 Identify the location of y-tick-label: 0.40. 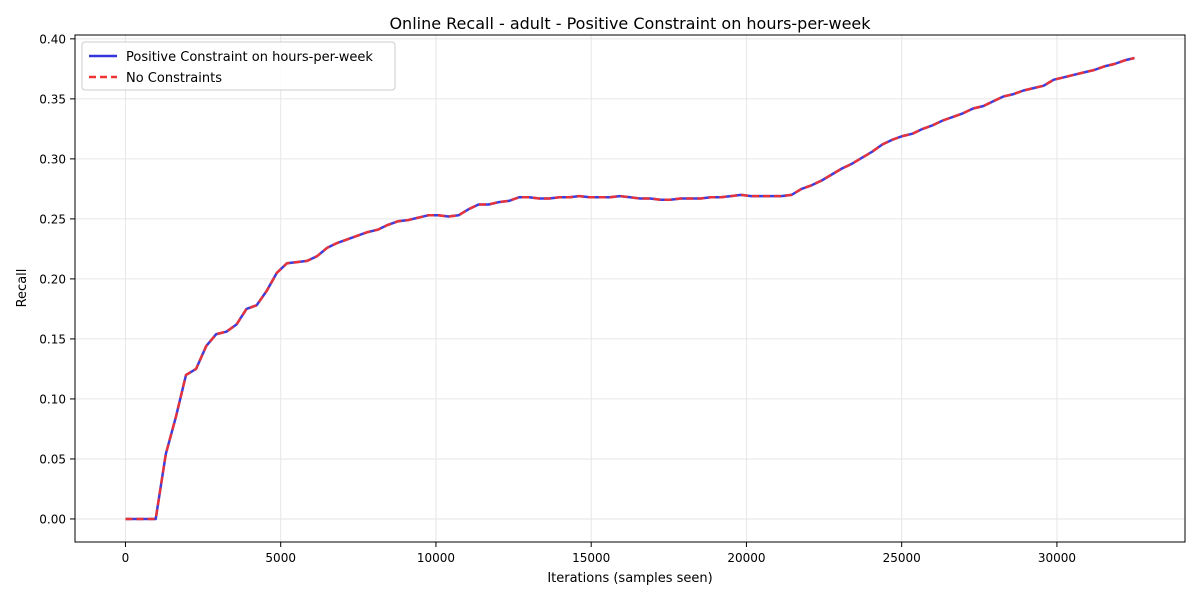
(52, 39).